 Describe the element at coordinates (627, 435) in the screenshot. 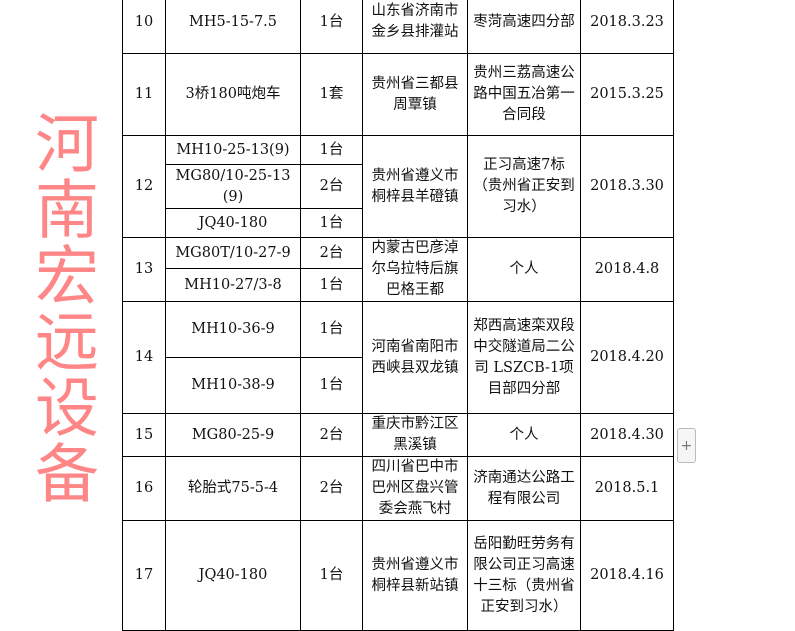

I see `date: 2018.4.30` at that location.